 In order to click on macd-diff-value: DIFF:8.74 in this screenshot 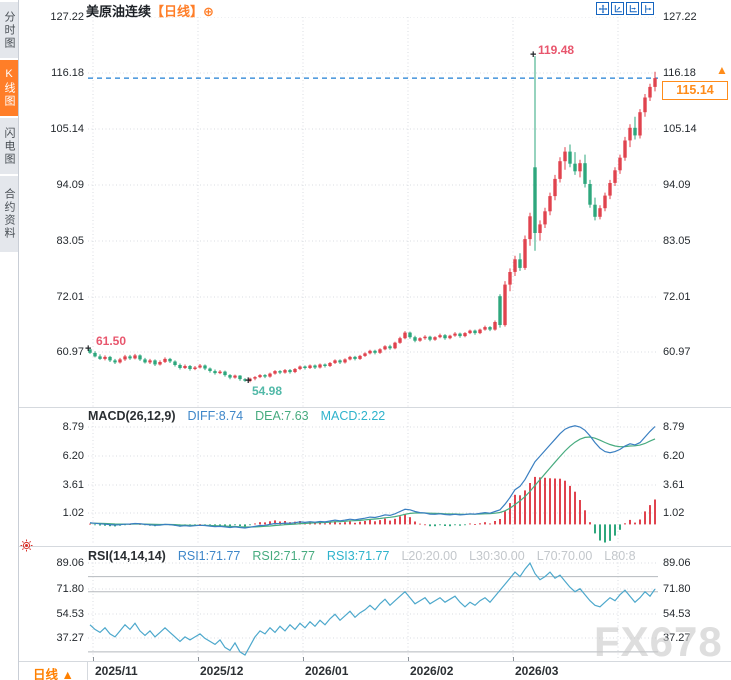, I will do `click(215, 416)`.